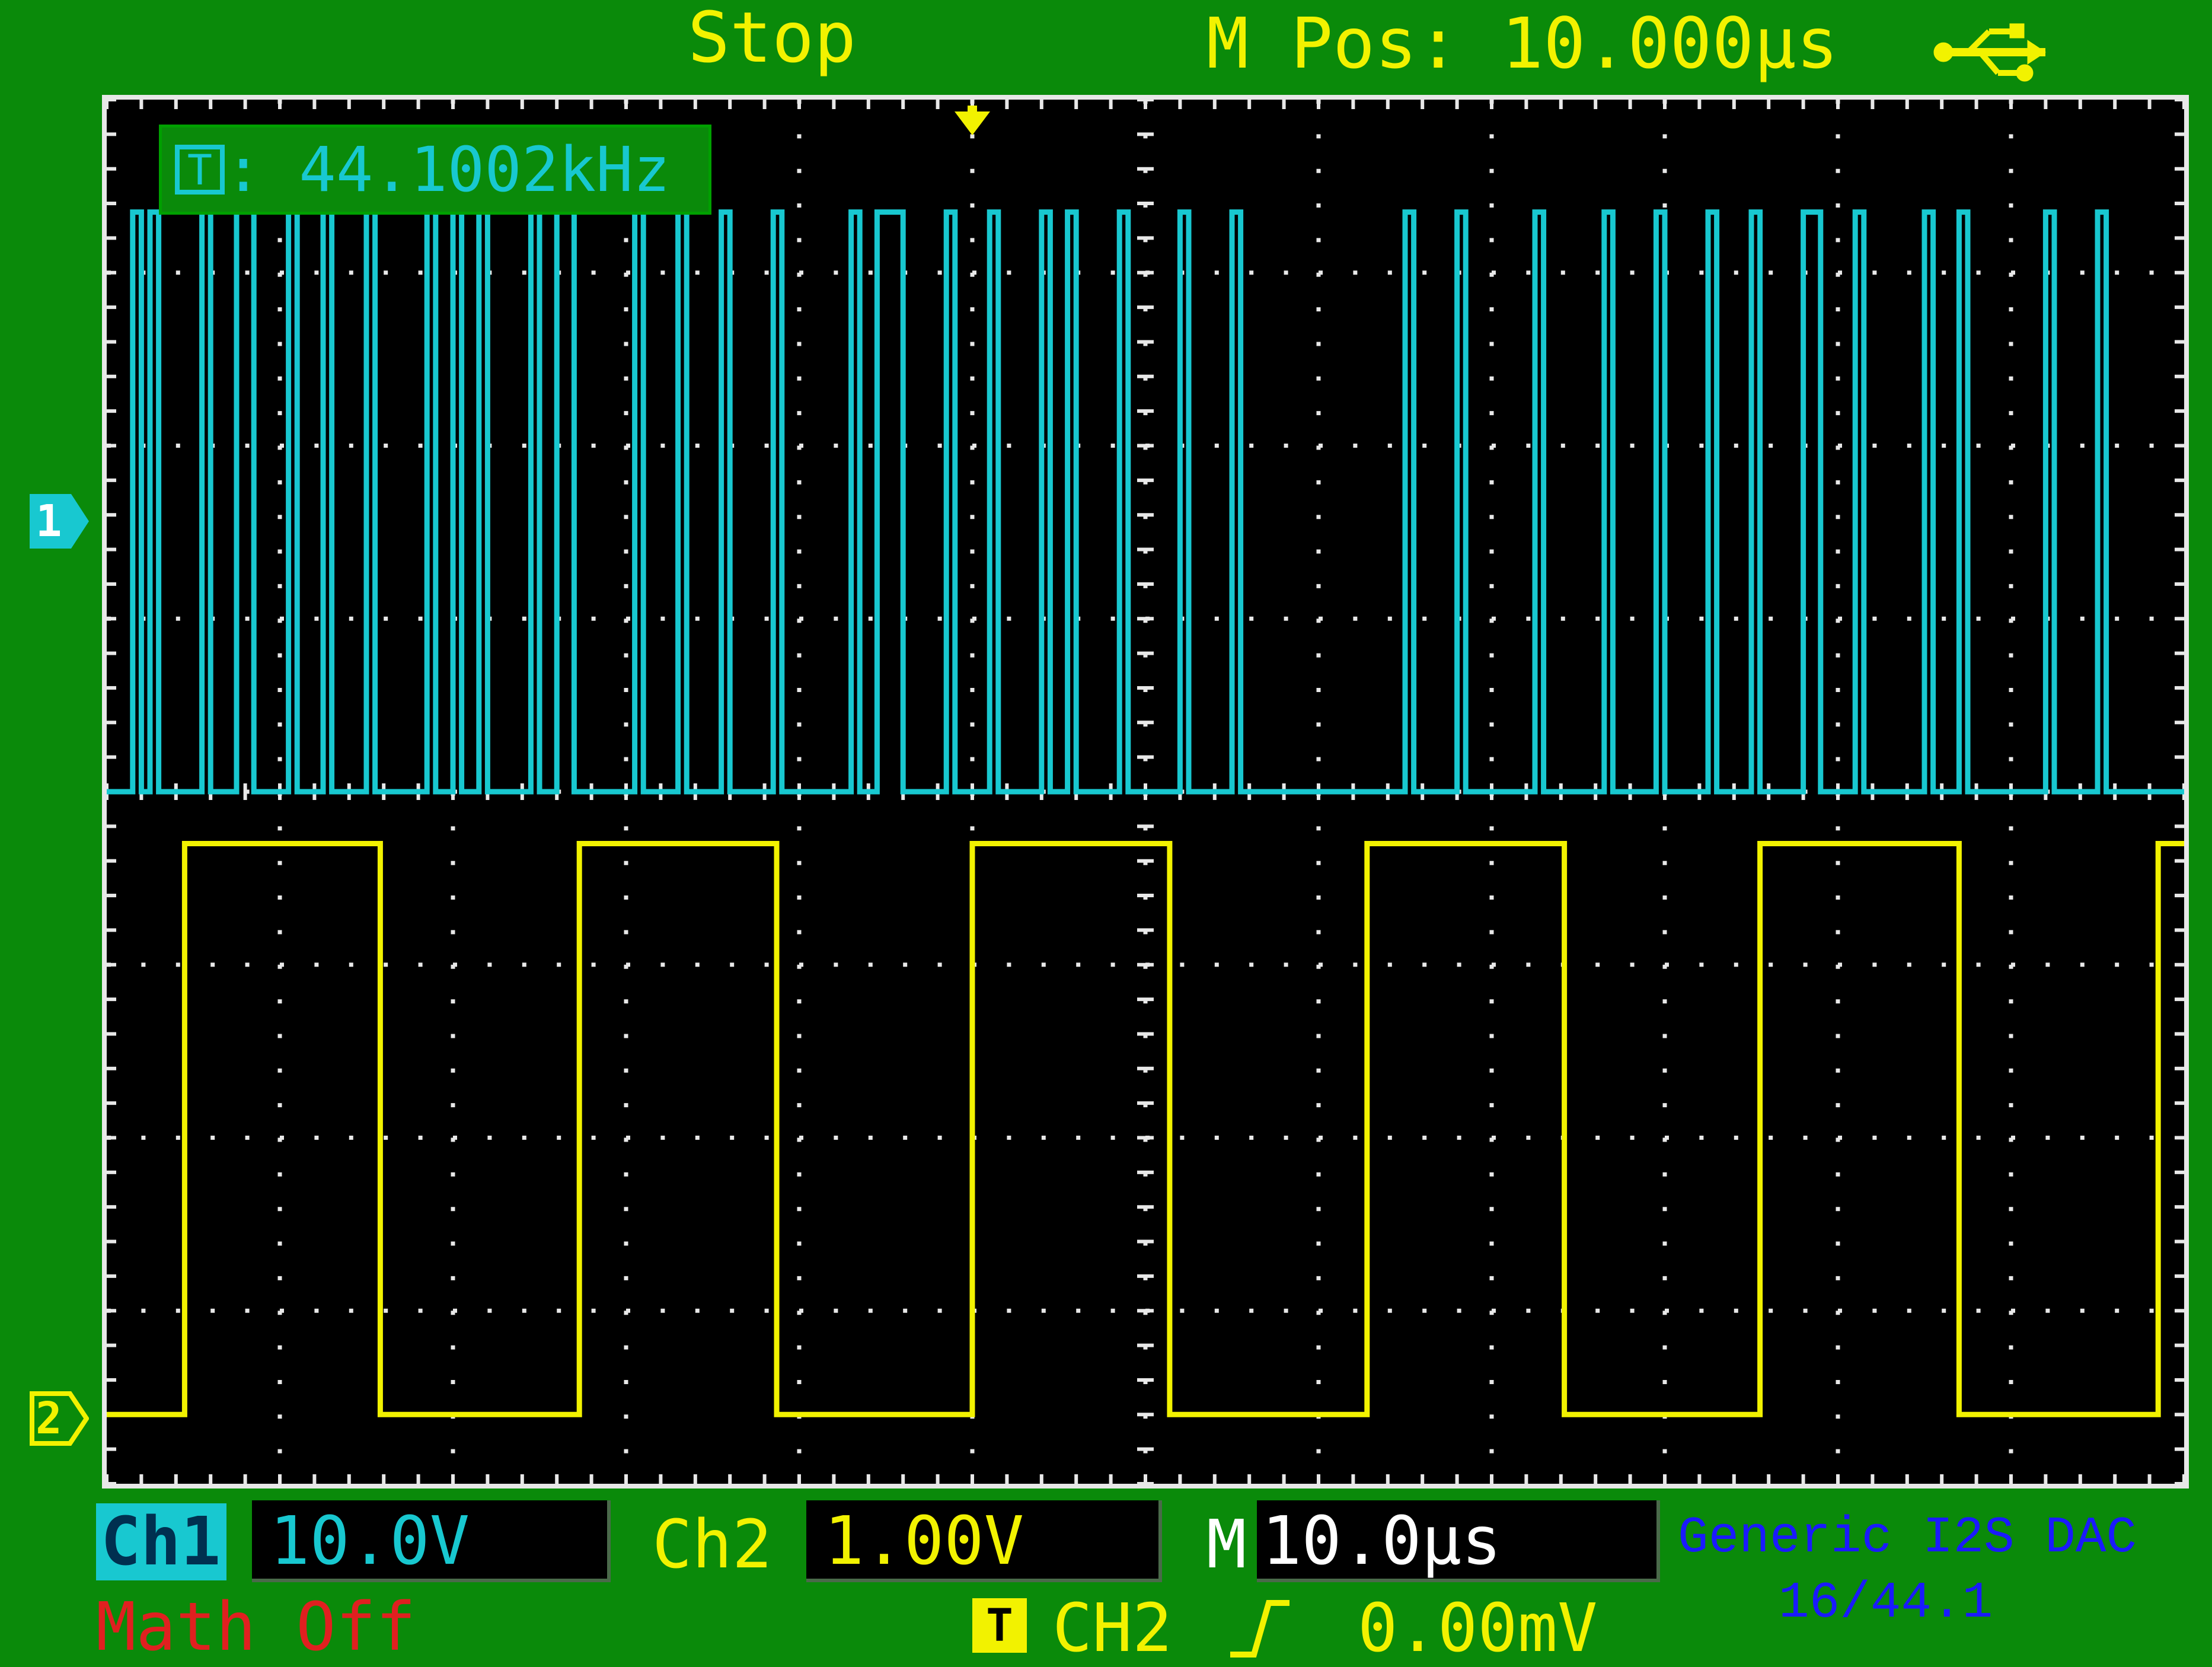 This screenshot has width=2212, height=1667. Describe the element at coordinates (370, 1541) in the screenshot. I see `ch1-scale: 10.0V` at that location.